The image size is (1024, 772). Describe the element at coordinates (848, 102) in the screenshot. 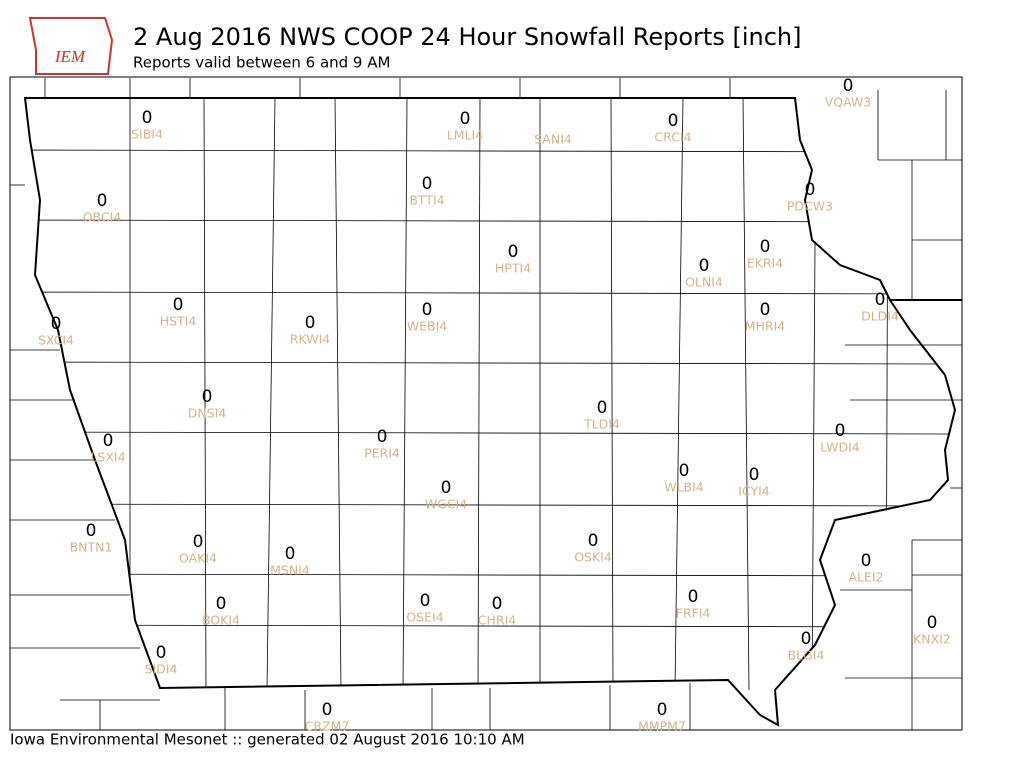

I see `station-id: VQAW3` at that location.